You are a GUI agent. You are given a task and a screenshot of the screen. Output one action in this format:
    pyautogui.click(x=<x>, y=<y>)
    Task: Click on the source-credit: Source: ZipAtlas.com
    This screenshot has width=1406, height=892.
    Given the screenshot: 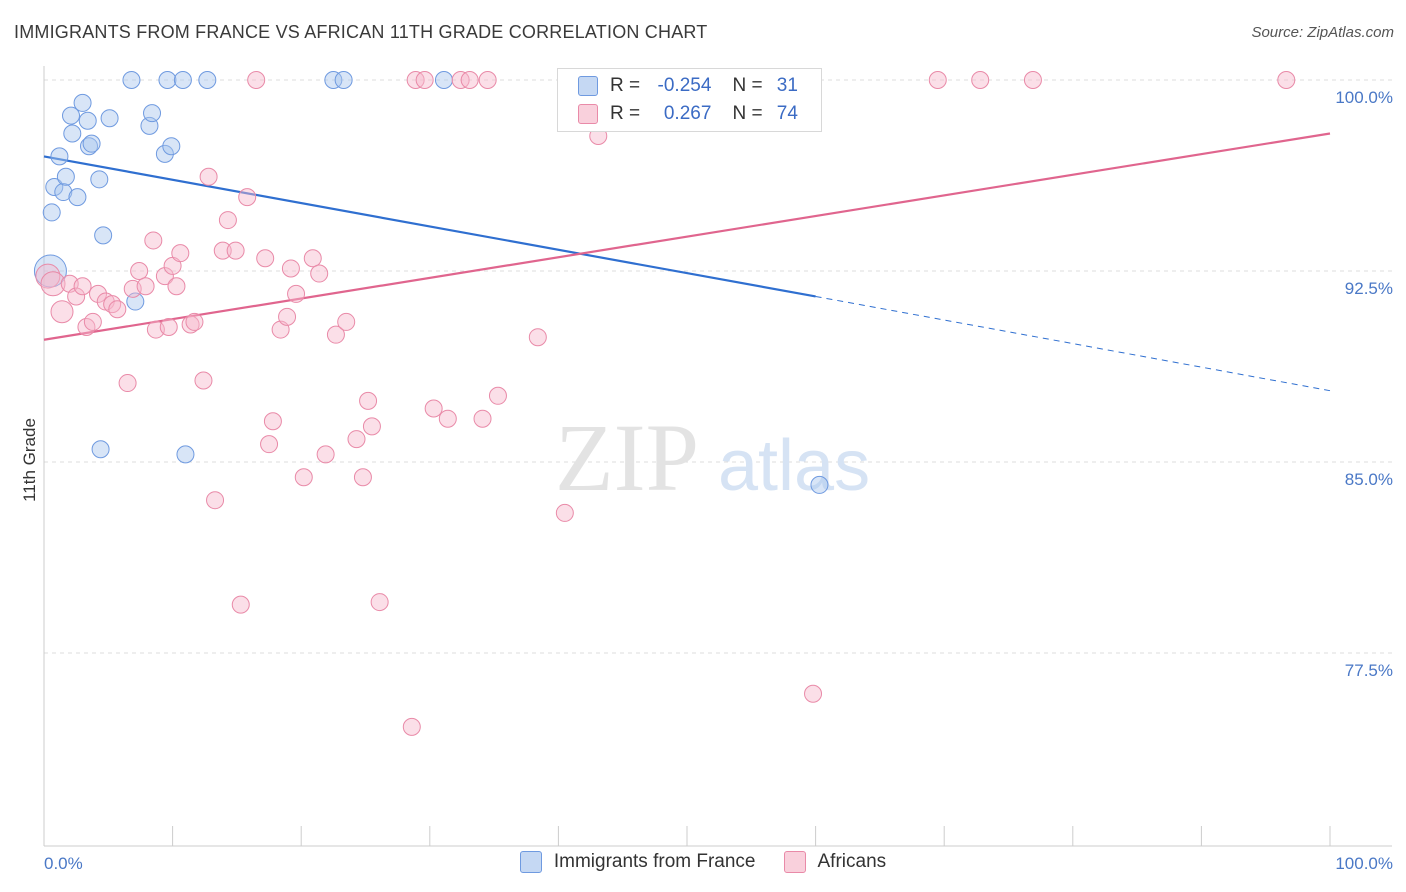 What is the action you would take?
    pyautogui.click(x=1322, y=32)
    